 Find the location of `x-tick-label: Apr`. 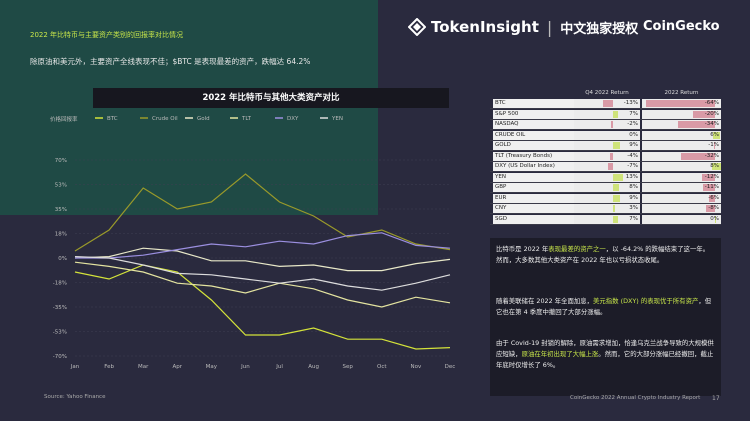

x-tick-label: Apr is located at coordinates (178, 367).